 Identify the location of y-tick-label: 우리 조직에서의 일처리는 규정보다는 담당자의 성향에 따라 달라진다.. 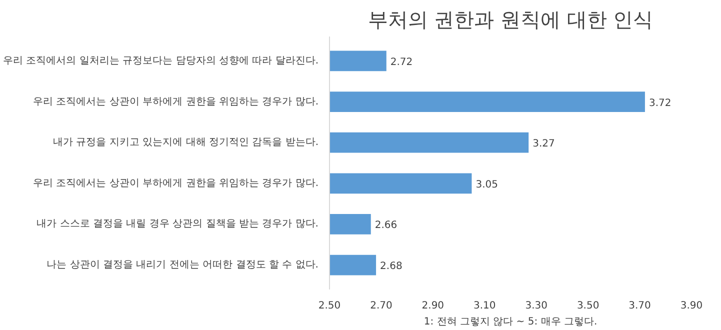
(161, 60).